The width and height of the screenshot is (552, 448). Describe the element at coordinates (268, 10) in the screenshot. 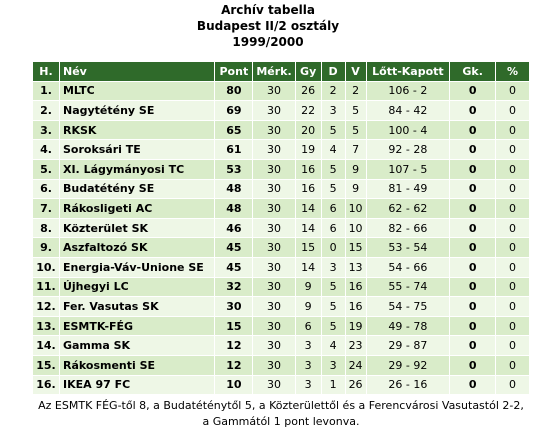

I see `title: Archív tabella` at that location.